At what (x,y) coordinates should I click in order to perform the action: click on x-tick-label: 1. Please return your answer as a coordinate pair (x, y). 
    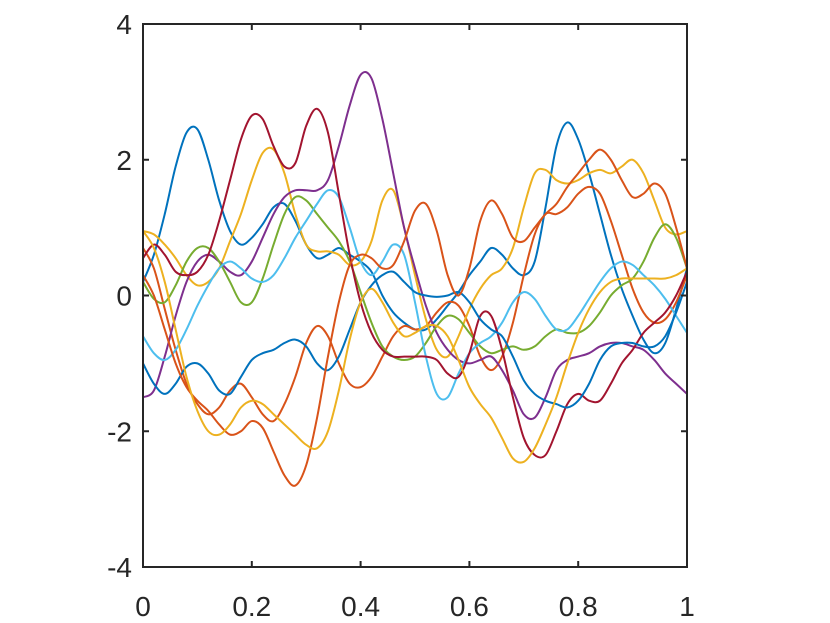
    Looking at the image, I should click on (687, 606).